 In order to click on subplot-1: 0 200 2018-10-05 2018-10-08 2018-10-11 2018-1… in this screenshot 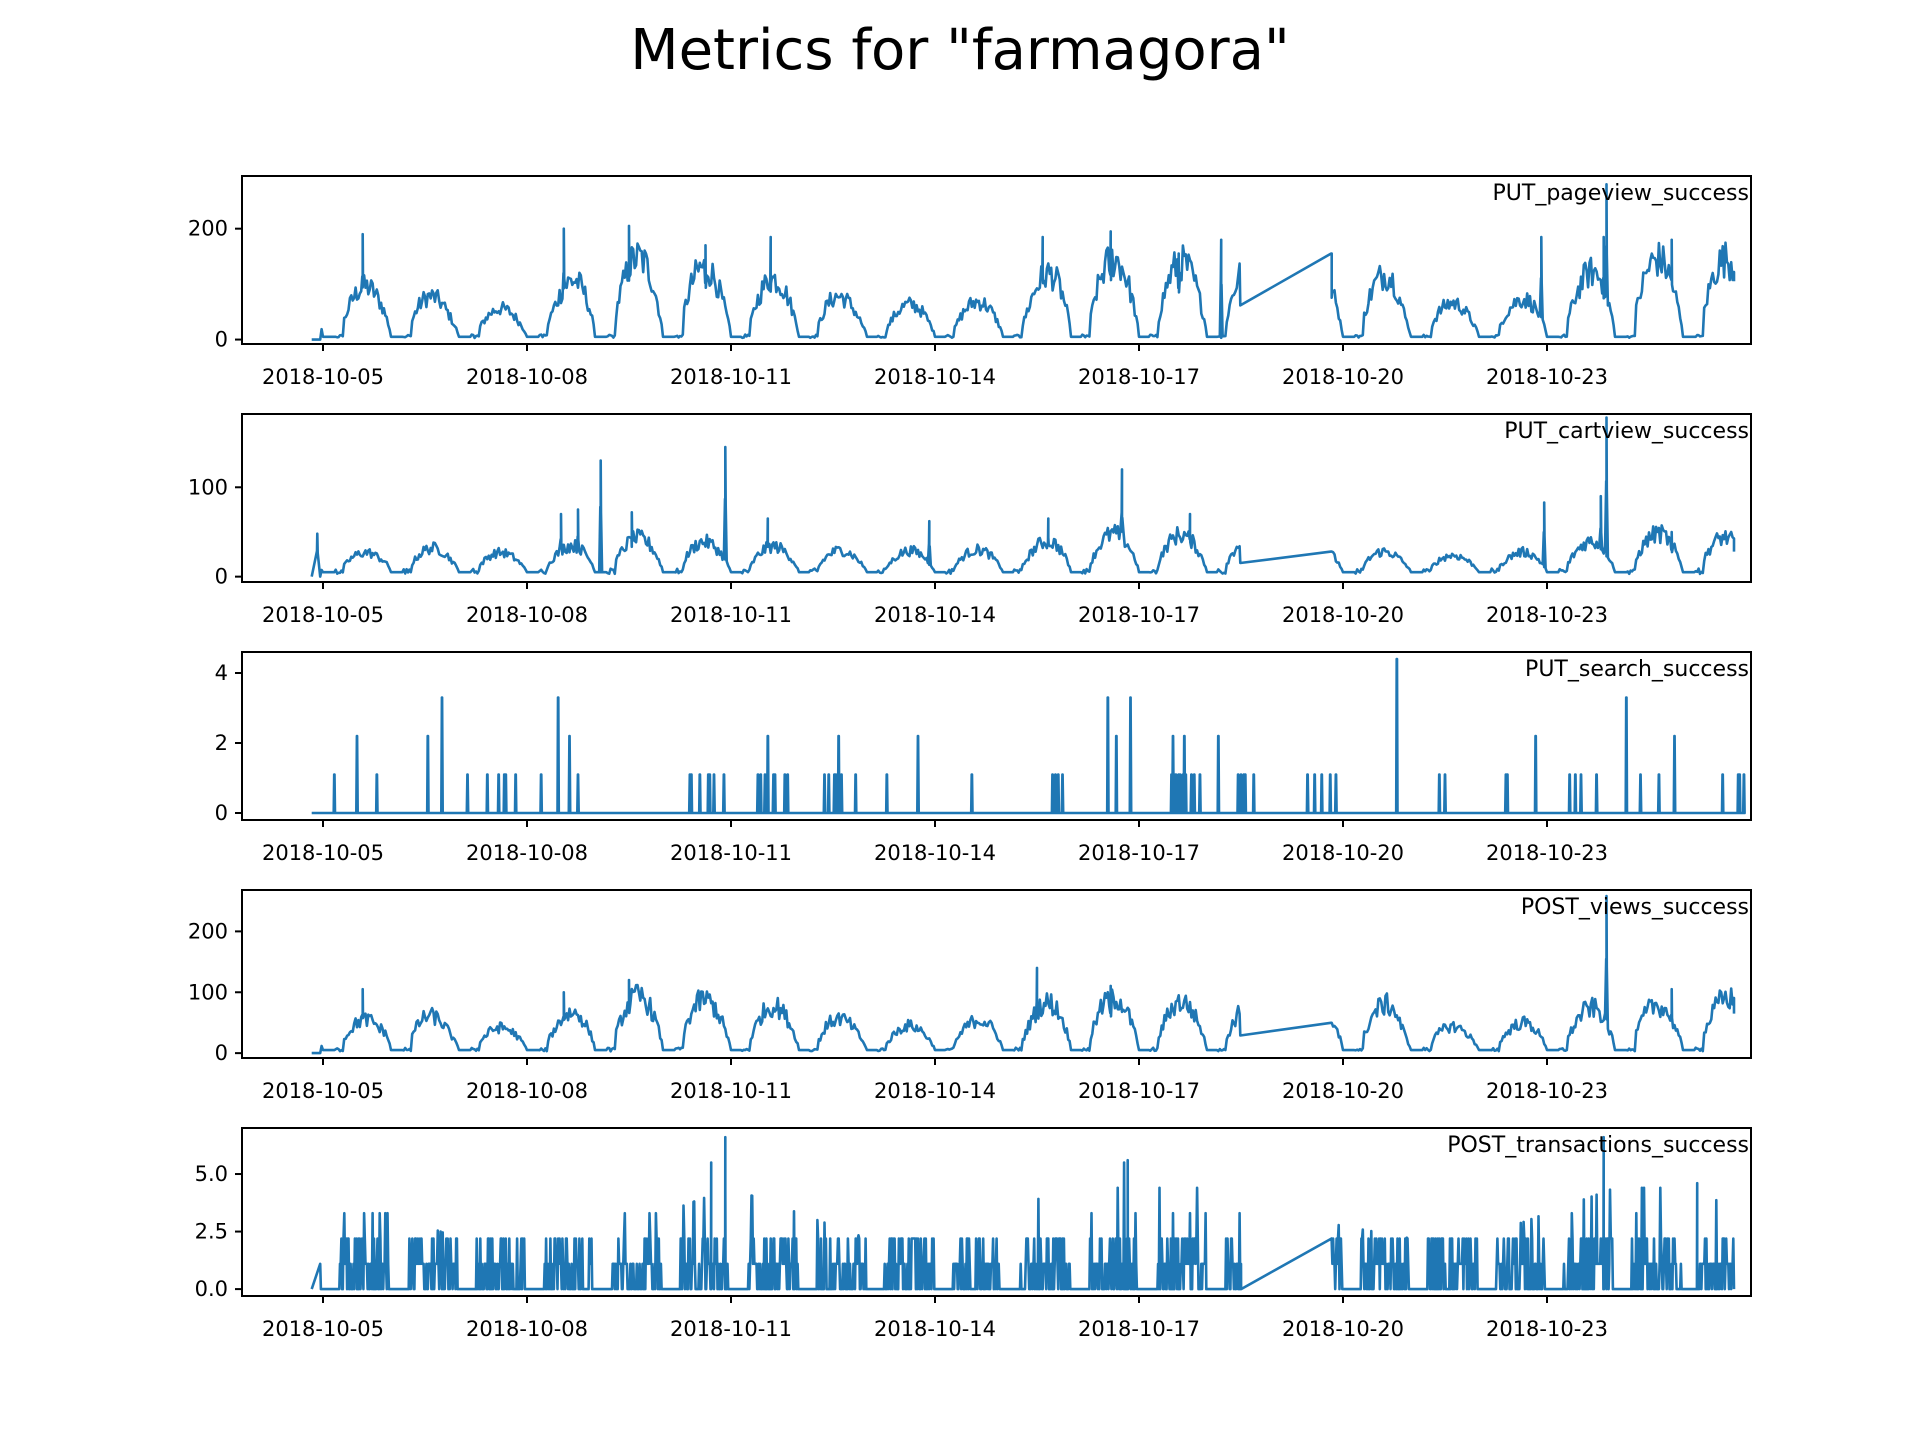, I will do `click(970, 282)`.